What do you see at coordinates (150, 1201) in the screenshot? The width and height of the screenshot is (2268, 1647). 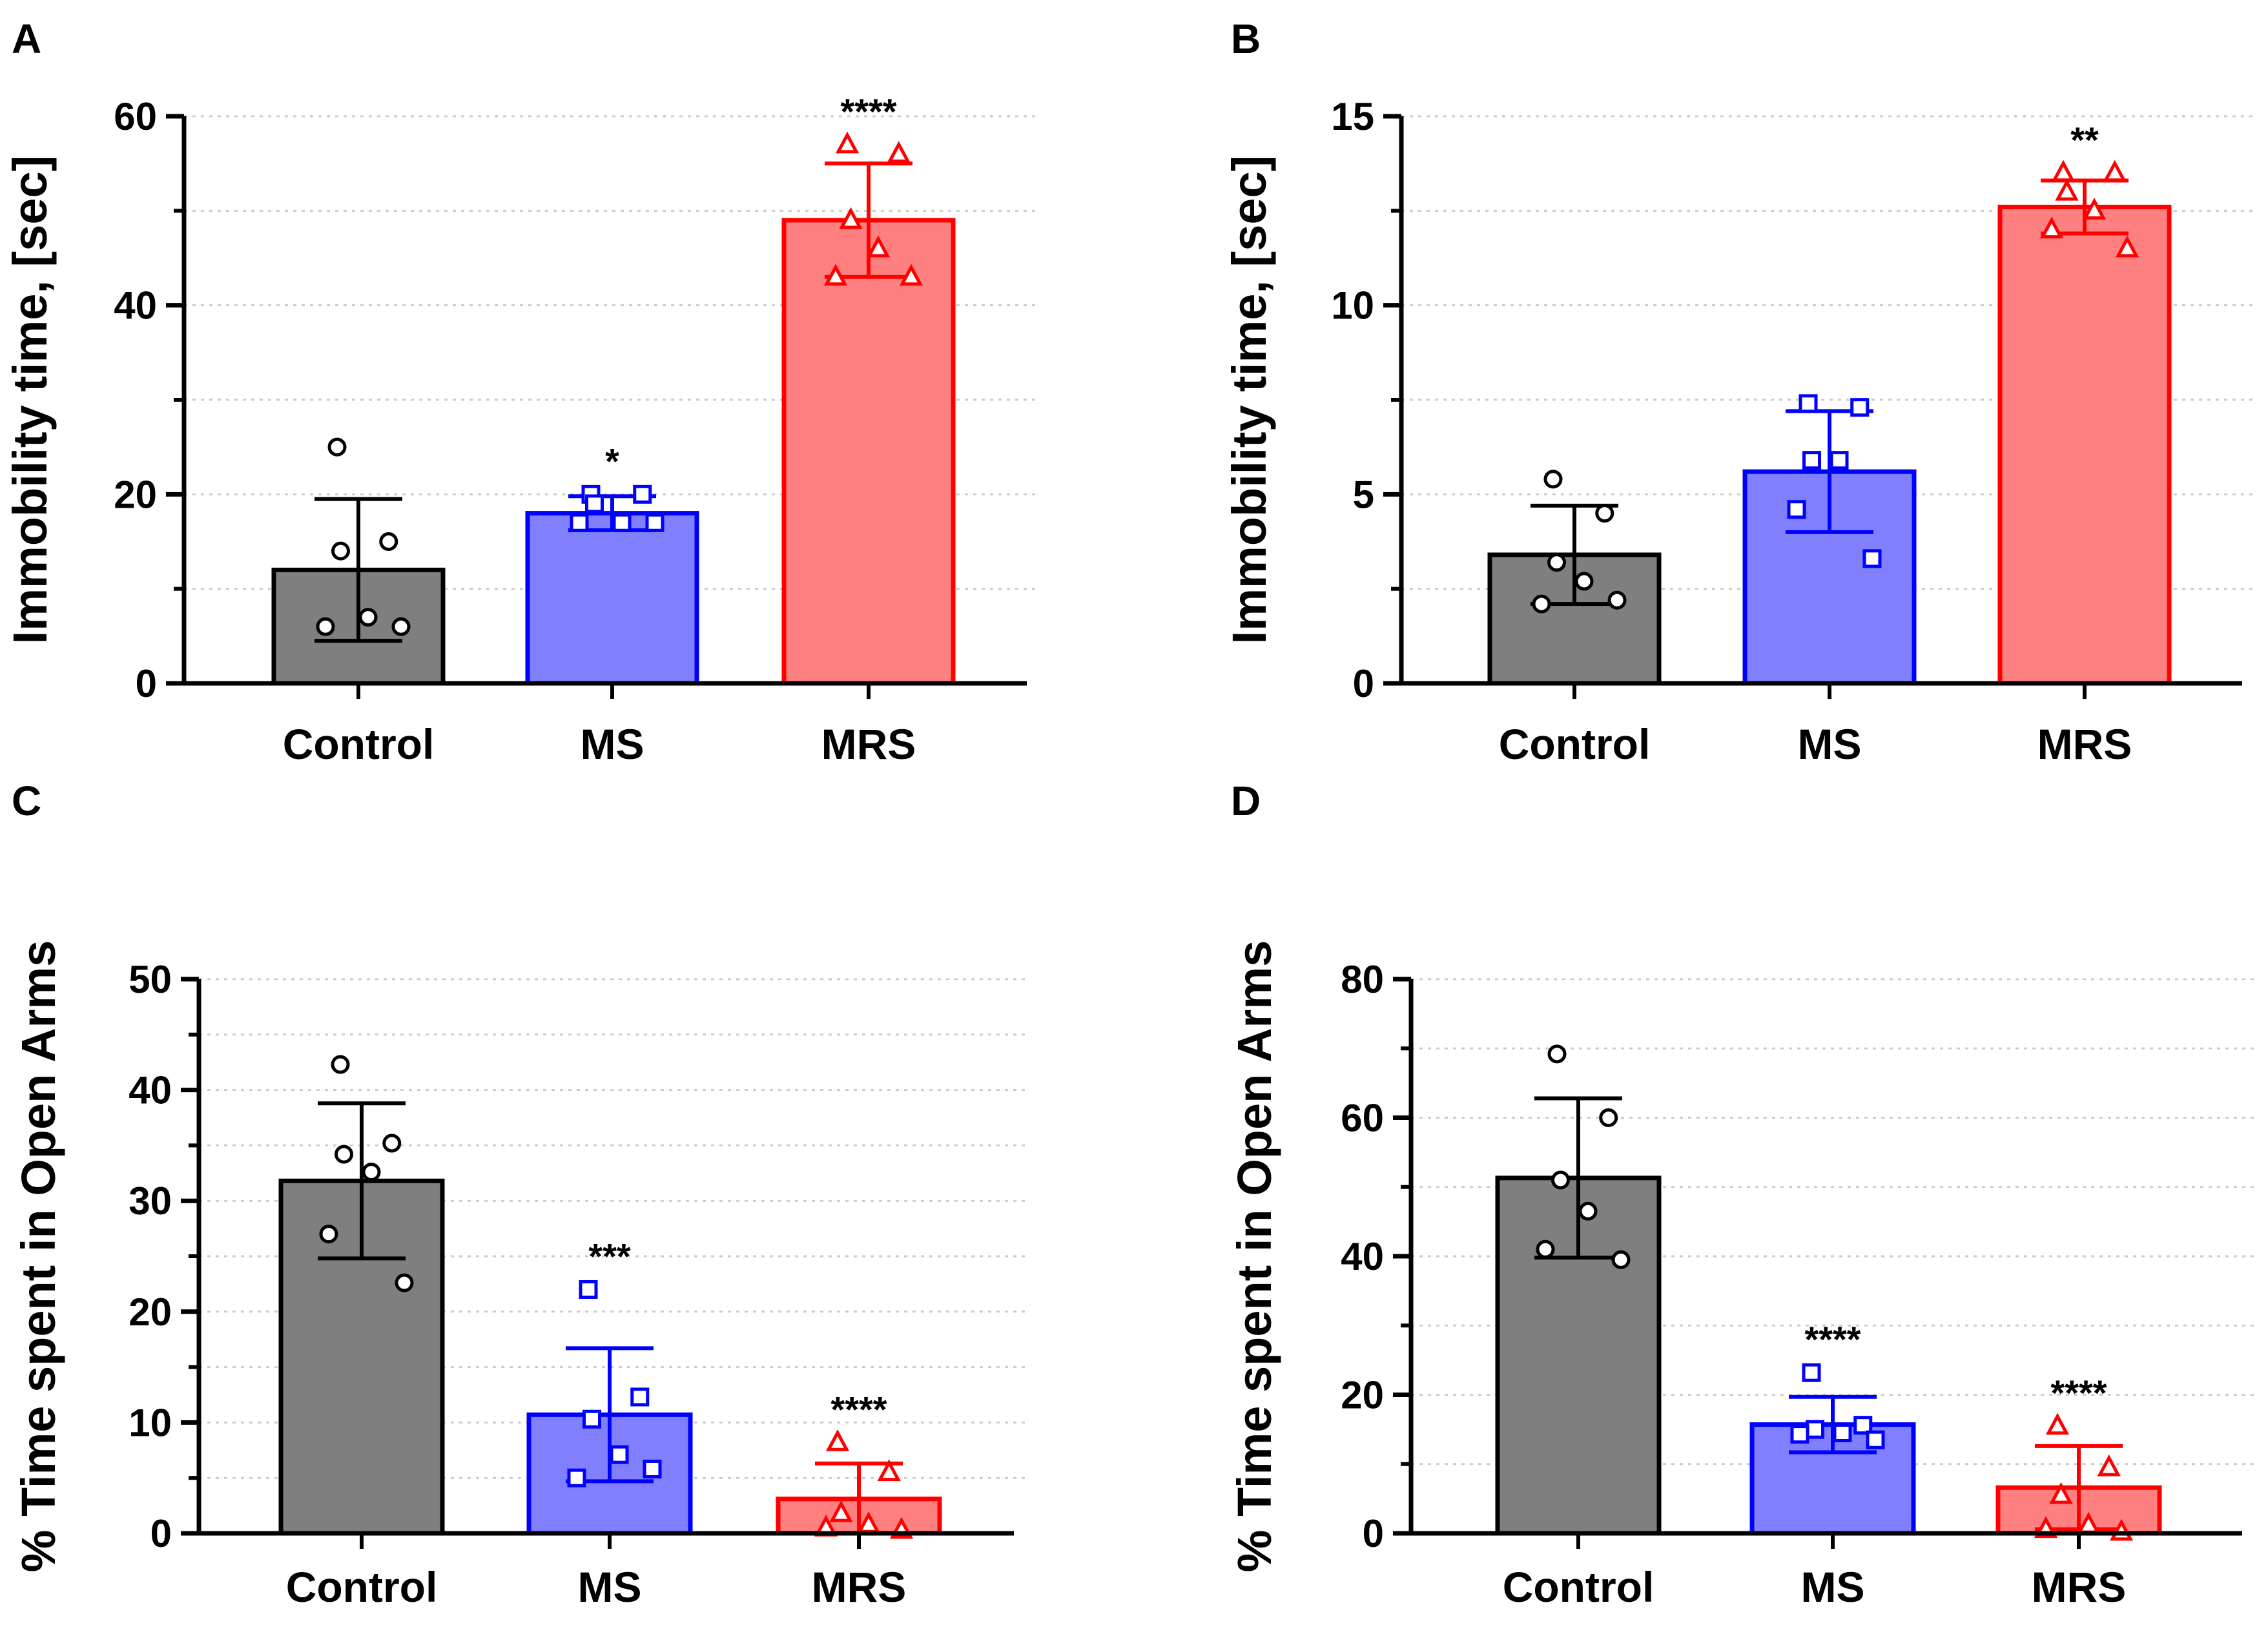 I see `y-tick-label: 30` at bounding box center [150, 1201].